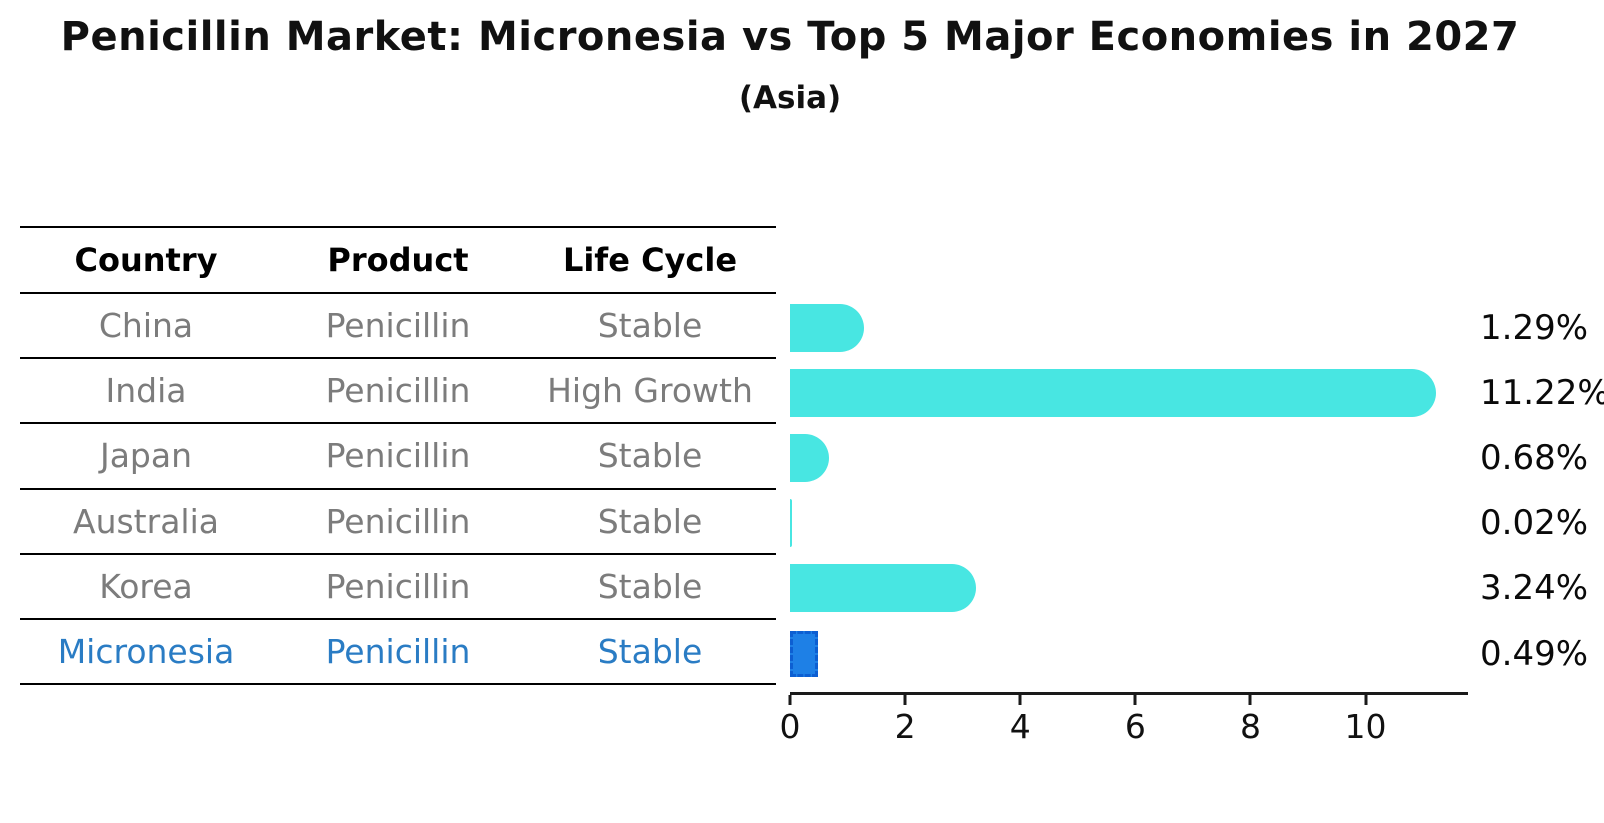 This screenshot has width=1604, height=823. What do you see at coordinates (790, 726) in the screenshot?
I see `x-tick-label: 0` at bounding box center [790, 726].